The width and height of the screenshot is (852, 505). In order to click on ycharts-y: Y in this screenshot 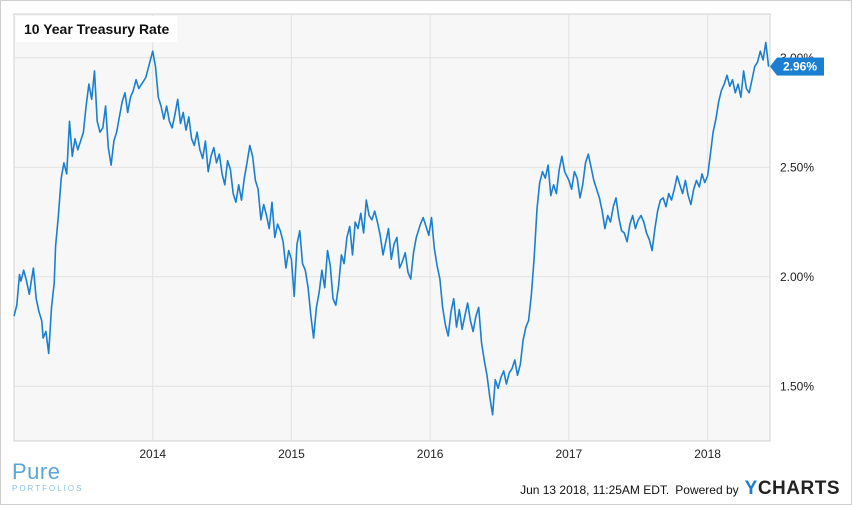, I will do `click(751, 488)`.